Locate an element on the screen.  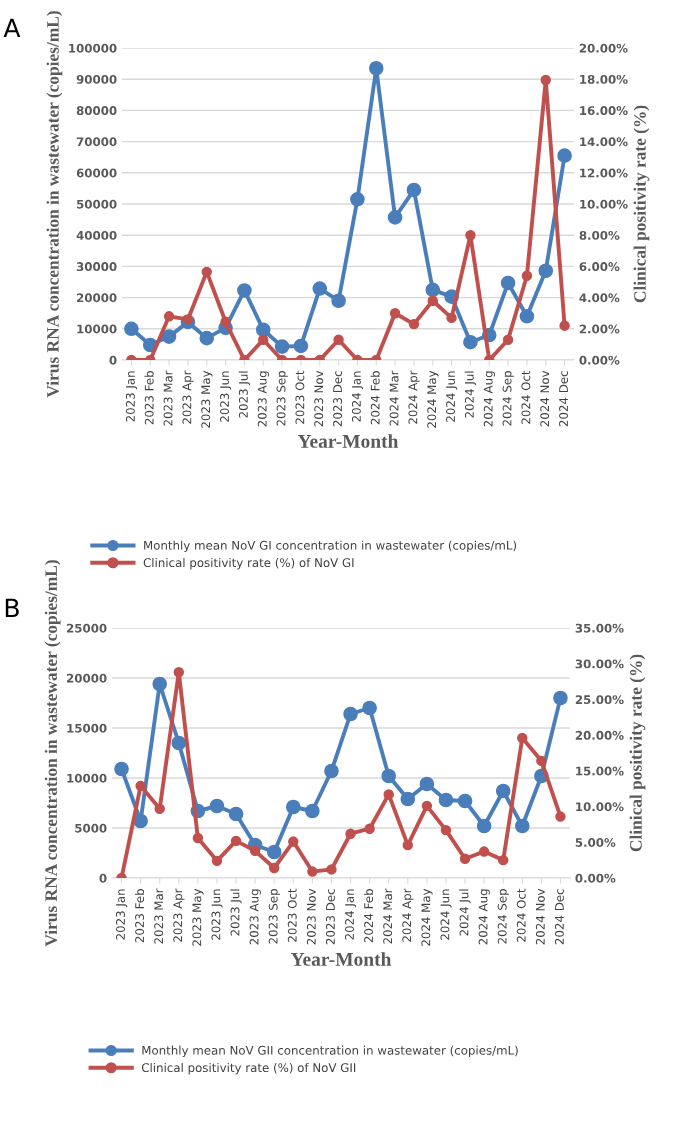
x-tick-label: 2024 Sep is located at coordinates (503, 916).